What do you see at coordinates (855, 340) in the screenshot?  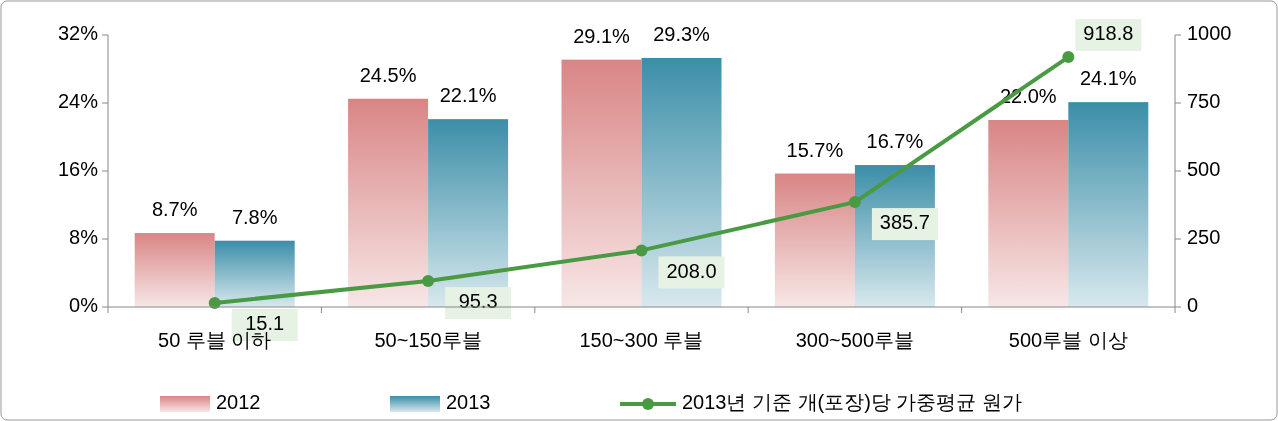 I see `x-tick-label: 300~500루블` at bounding box center [855, 340].